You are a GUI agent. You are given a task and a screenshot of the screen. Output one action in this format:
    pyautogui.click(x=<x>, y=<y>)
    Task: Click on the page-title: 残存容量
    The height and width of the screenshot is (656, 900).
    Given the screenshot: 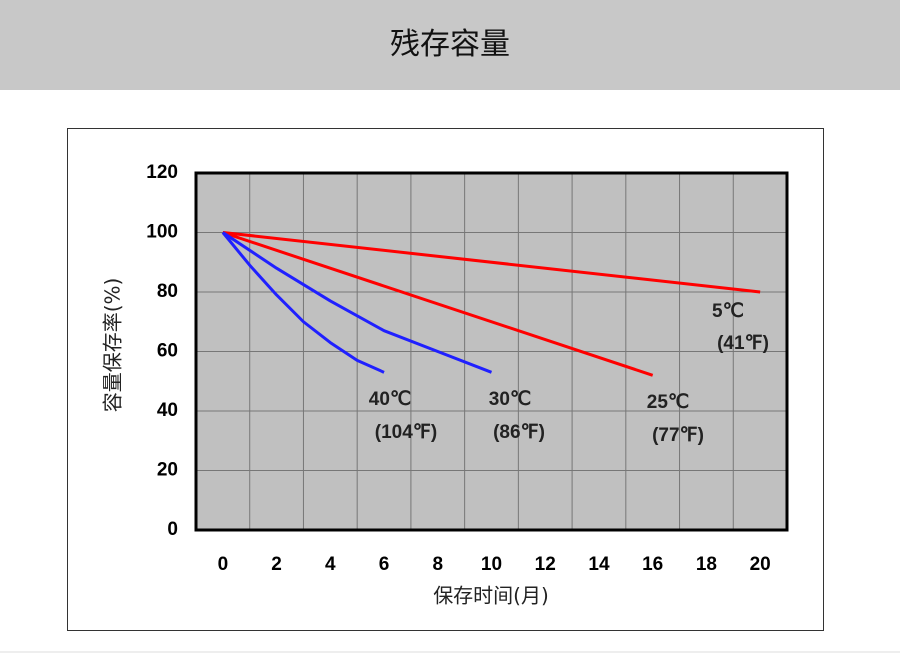 What is the action you would take?
    pyautogui.click(x=450, y=44)
    